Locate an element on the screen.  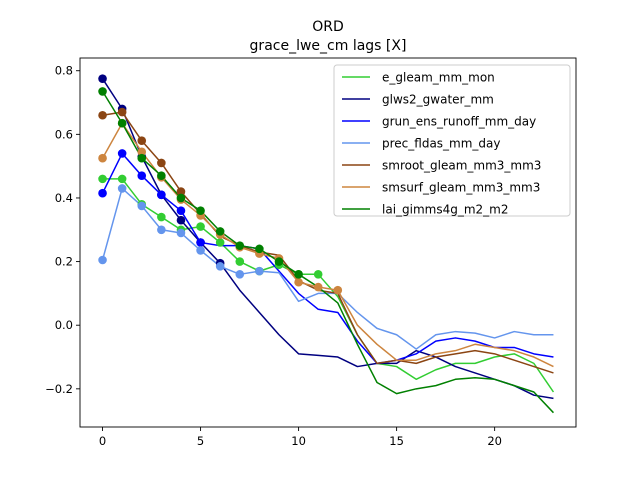
y-tick-label: 0.2 is located at coordinates (64, 262).